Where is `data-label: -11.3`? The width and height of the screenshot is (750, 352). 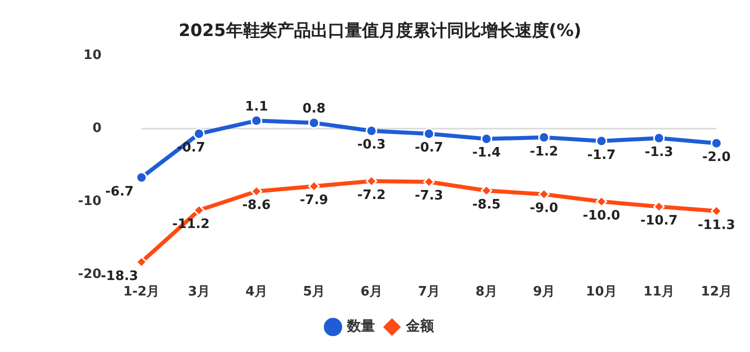 data-label: -11.3 is located at coordinates (717, 225).